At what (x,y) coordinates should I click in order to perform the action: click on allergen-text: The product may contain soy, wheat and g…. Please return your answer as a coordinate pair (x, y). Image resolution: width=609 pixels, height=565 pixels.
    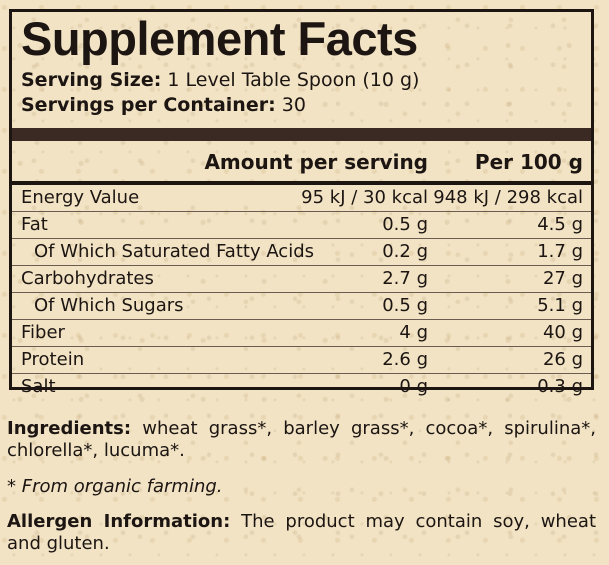
    Looking at the image, I should click on (302, 532).